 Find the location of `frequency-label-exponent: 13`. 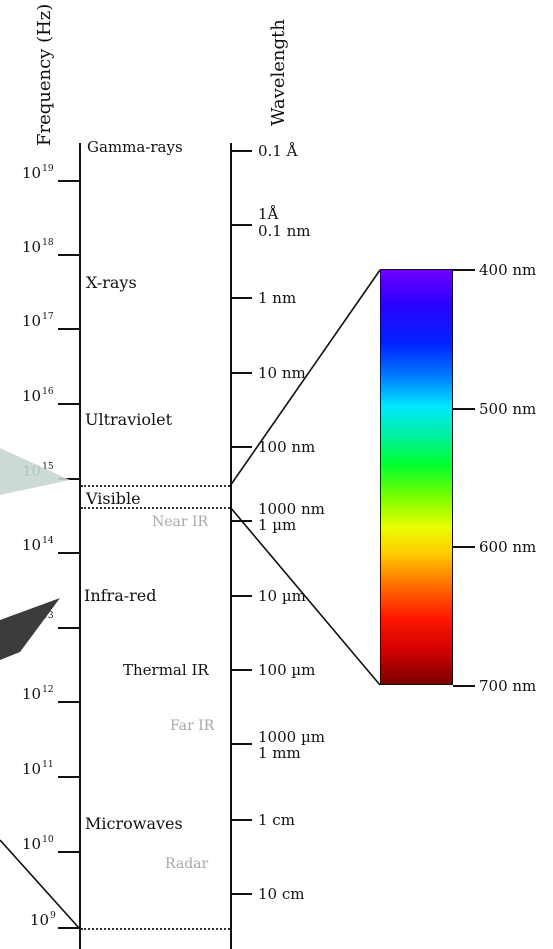

frequency-label-exponent: 13 is located at coordinates (48, 616).